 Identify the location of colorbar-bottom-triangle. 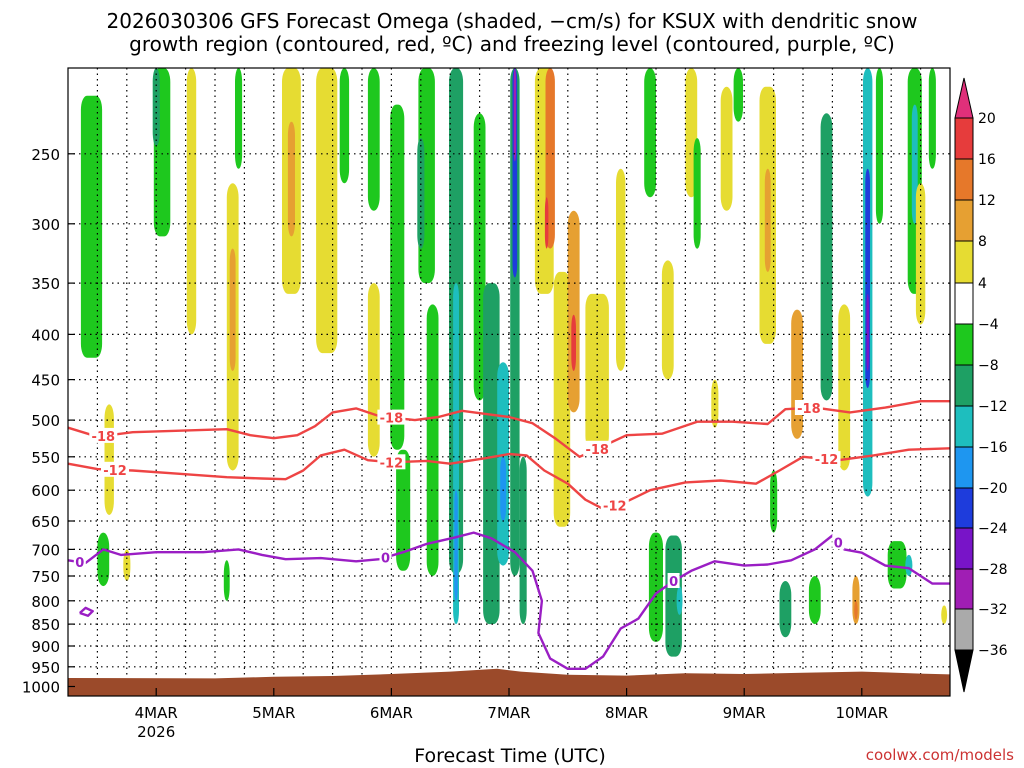
(964, 671).